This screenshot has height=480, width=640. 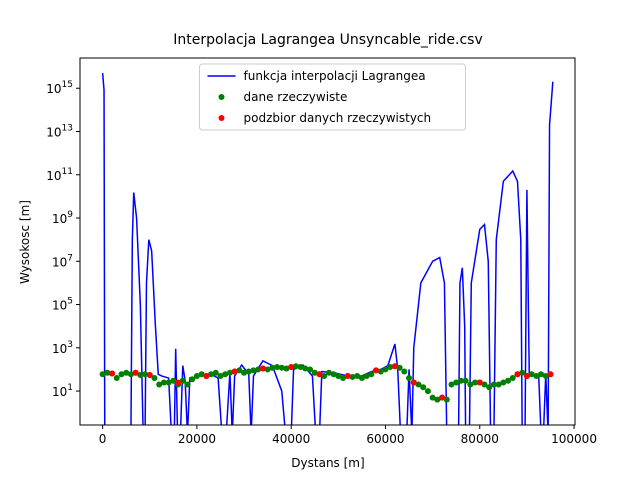 What do you see at coordinates (62, 218) in the screenshot?
I see `y-tick-label: 10⁹` at bounding box center [62, 218].